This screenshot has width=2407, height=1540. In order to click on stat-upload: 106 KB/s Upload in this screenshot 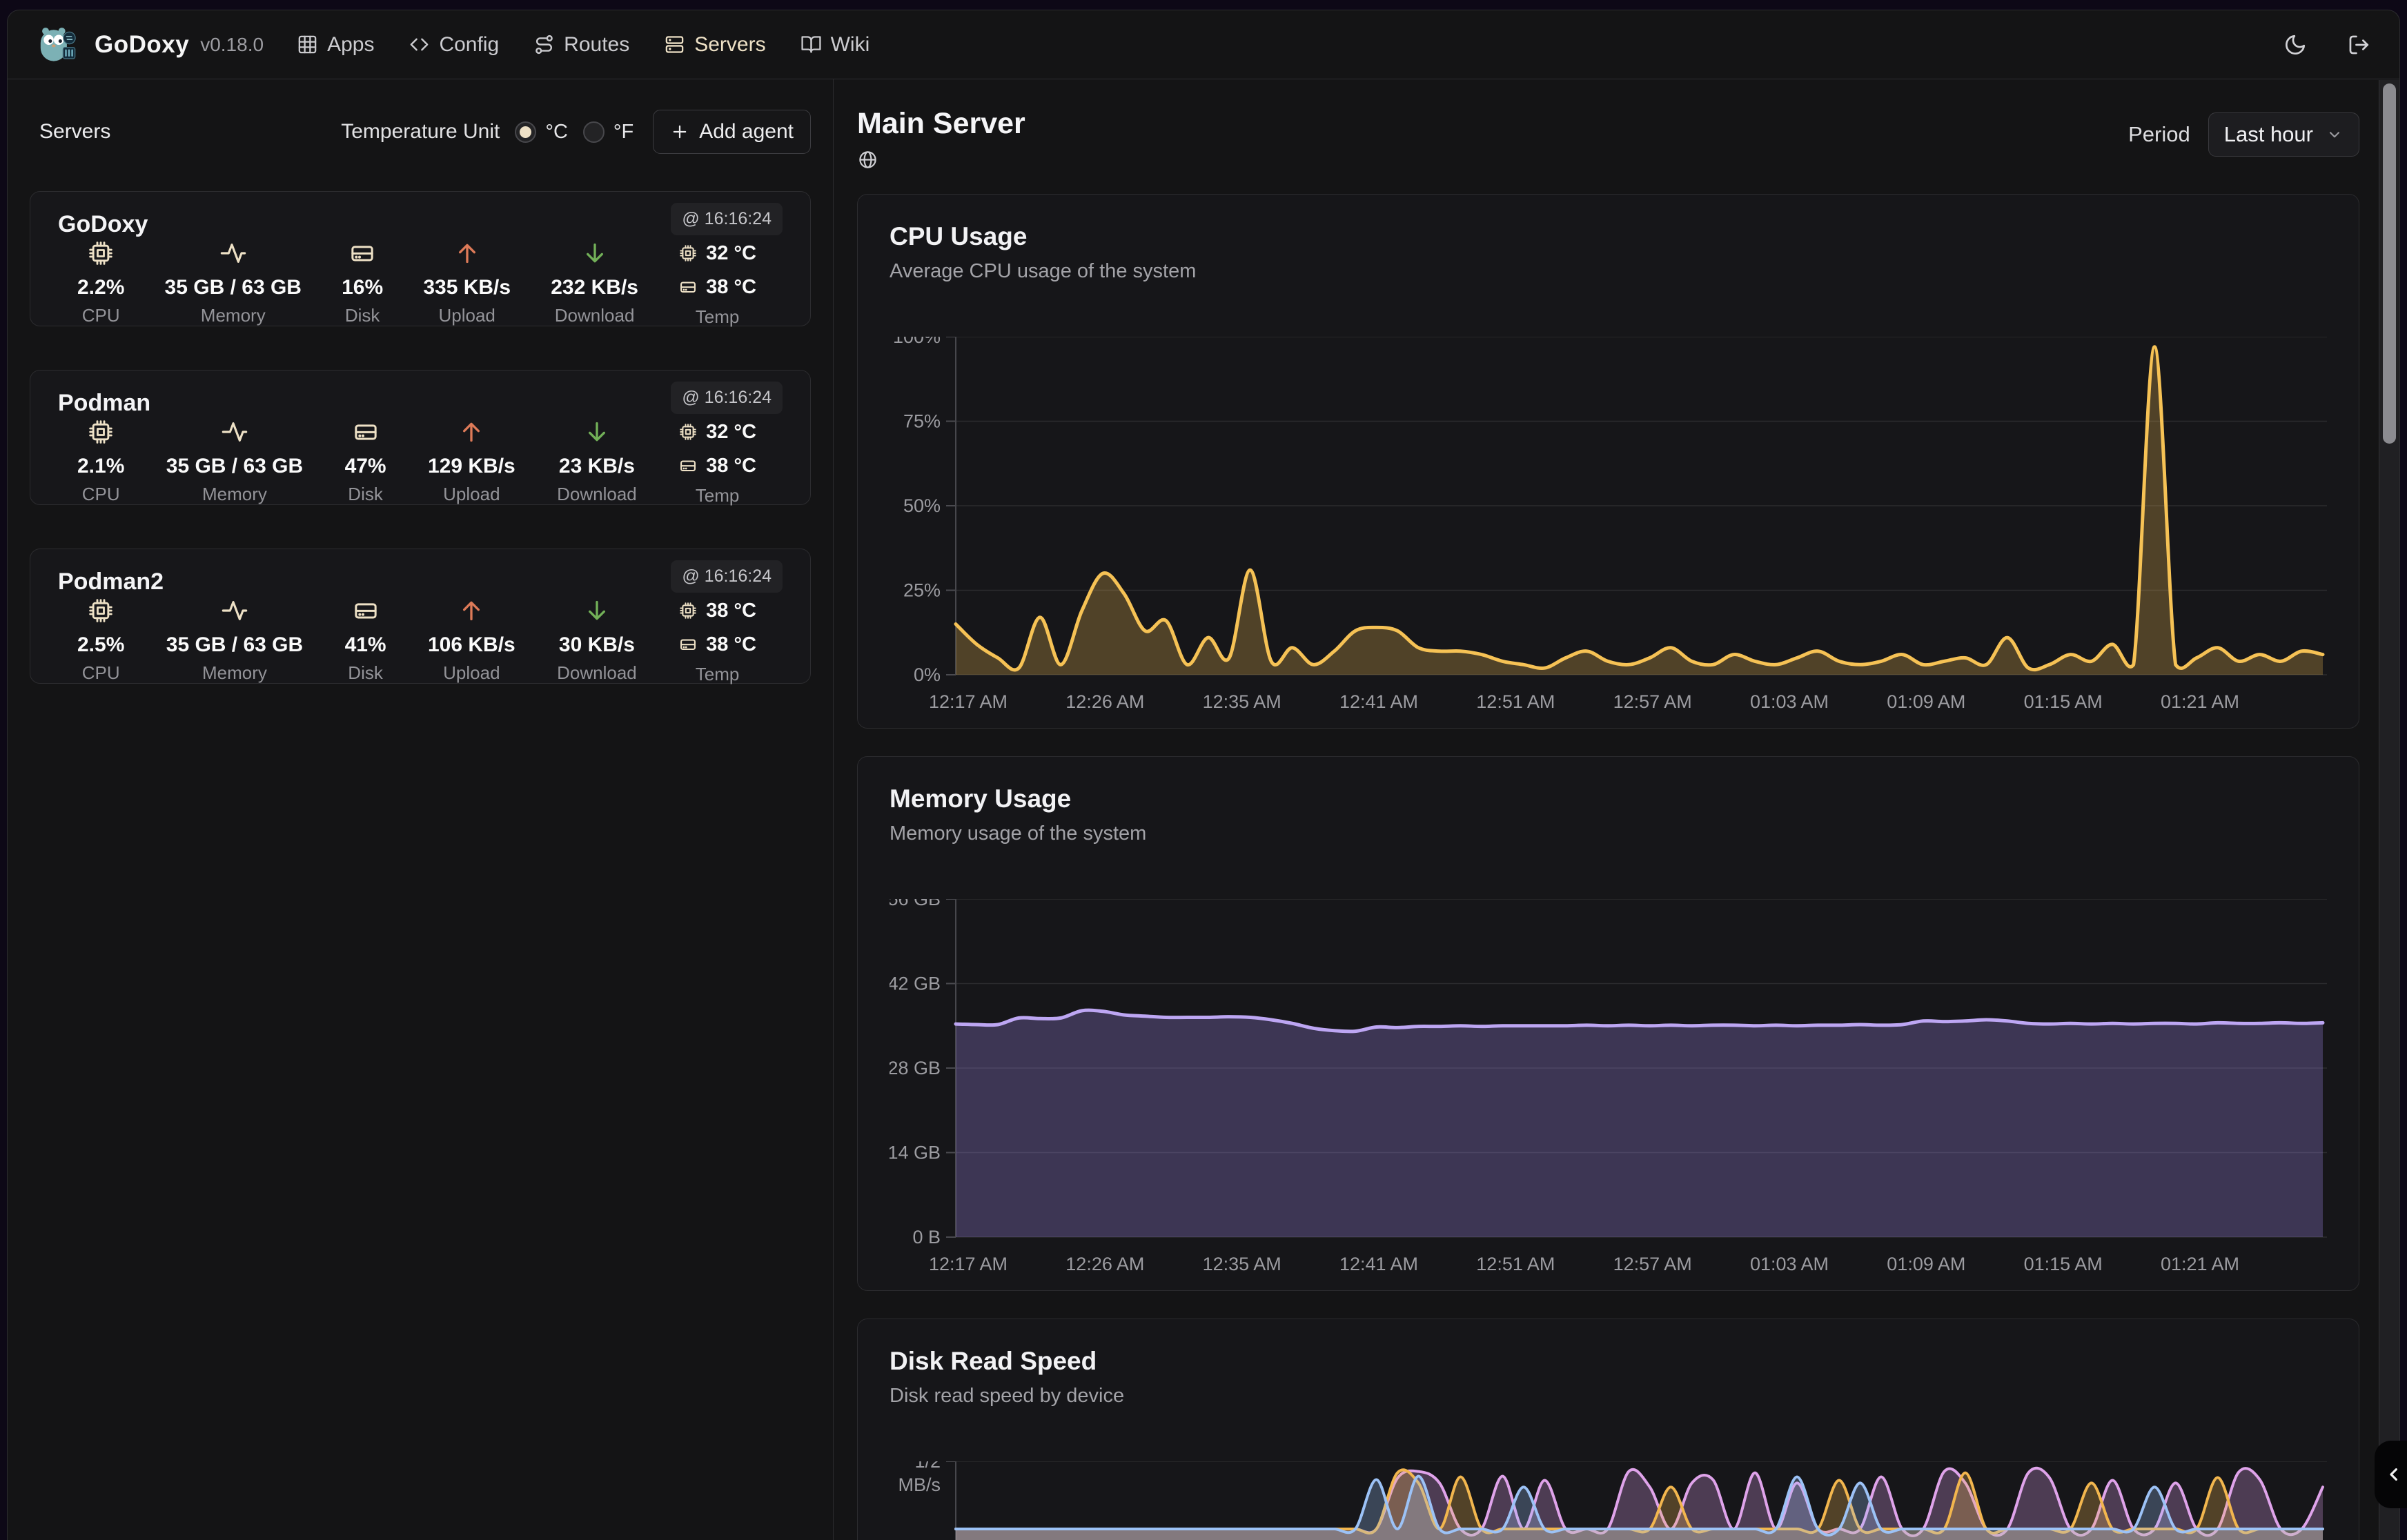, I will do `click(471, 641)`.